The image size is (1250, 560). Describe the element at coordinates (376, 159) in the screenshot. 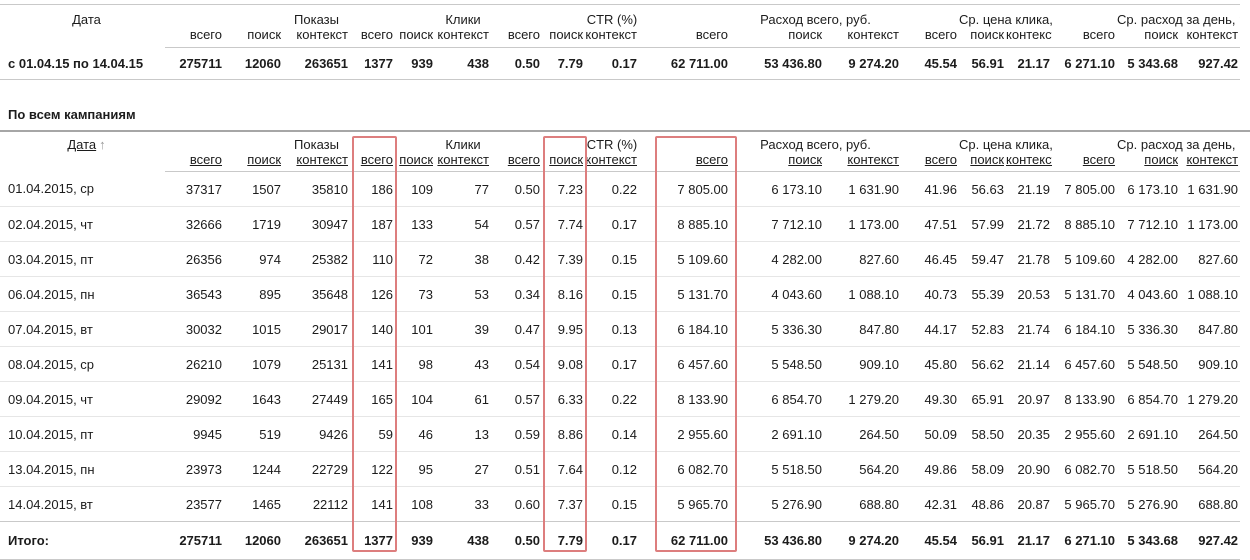

I see `sort-link-clicks-total: всего` at that location.